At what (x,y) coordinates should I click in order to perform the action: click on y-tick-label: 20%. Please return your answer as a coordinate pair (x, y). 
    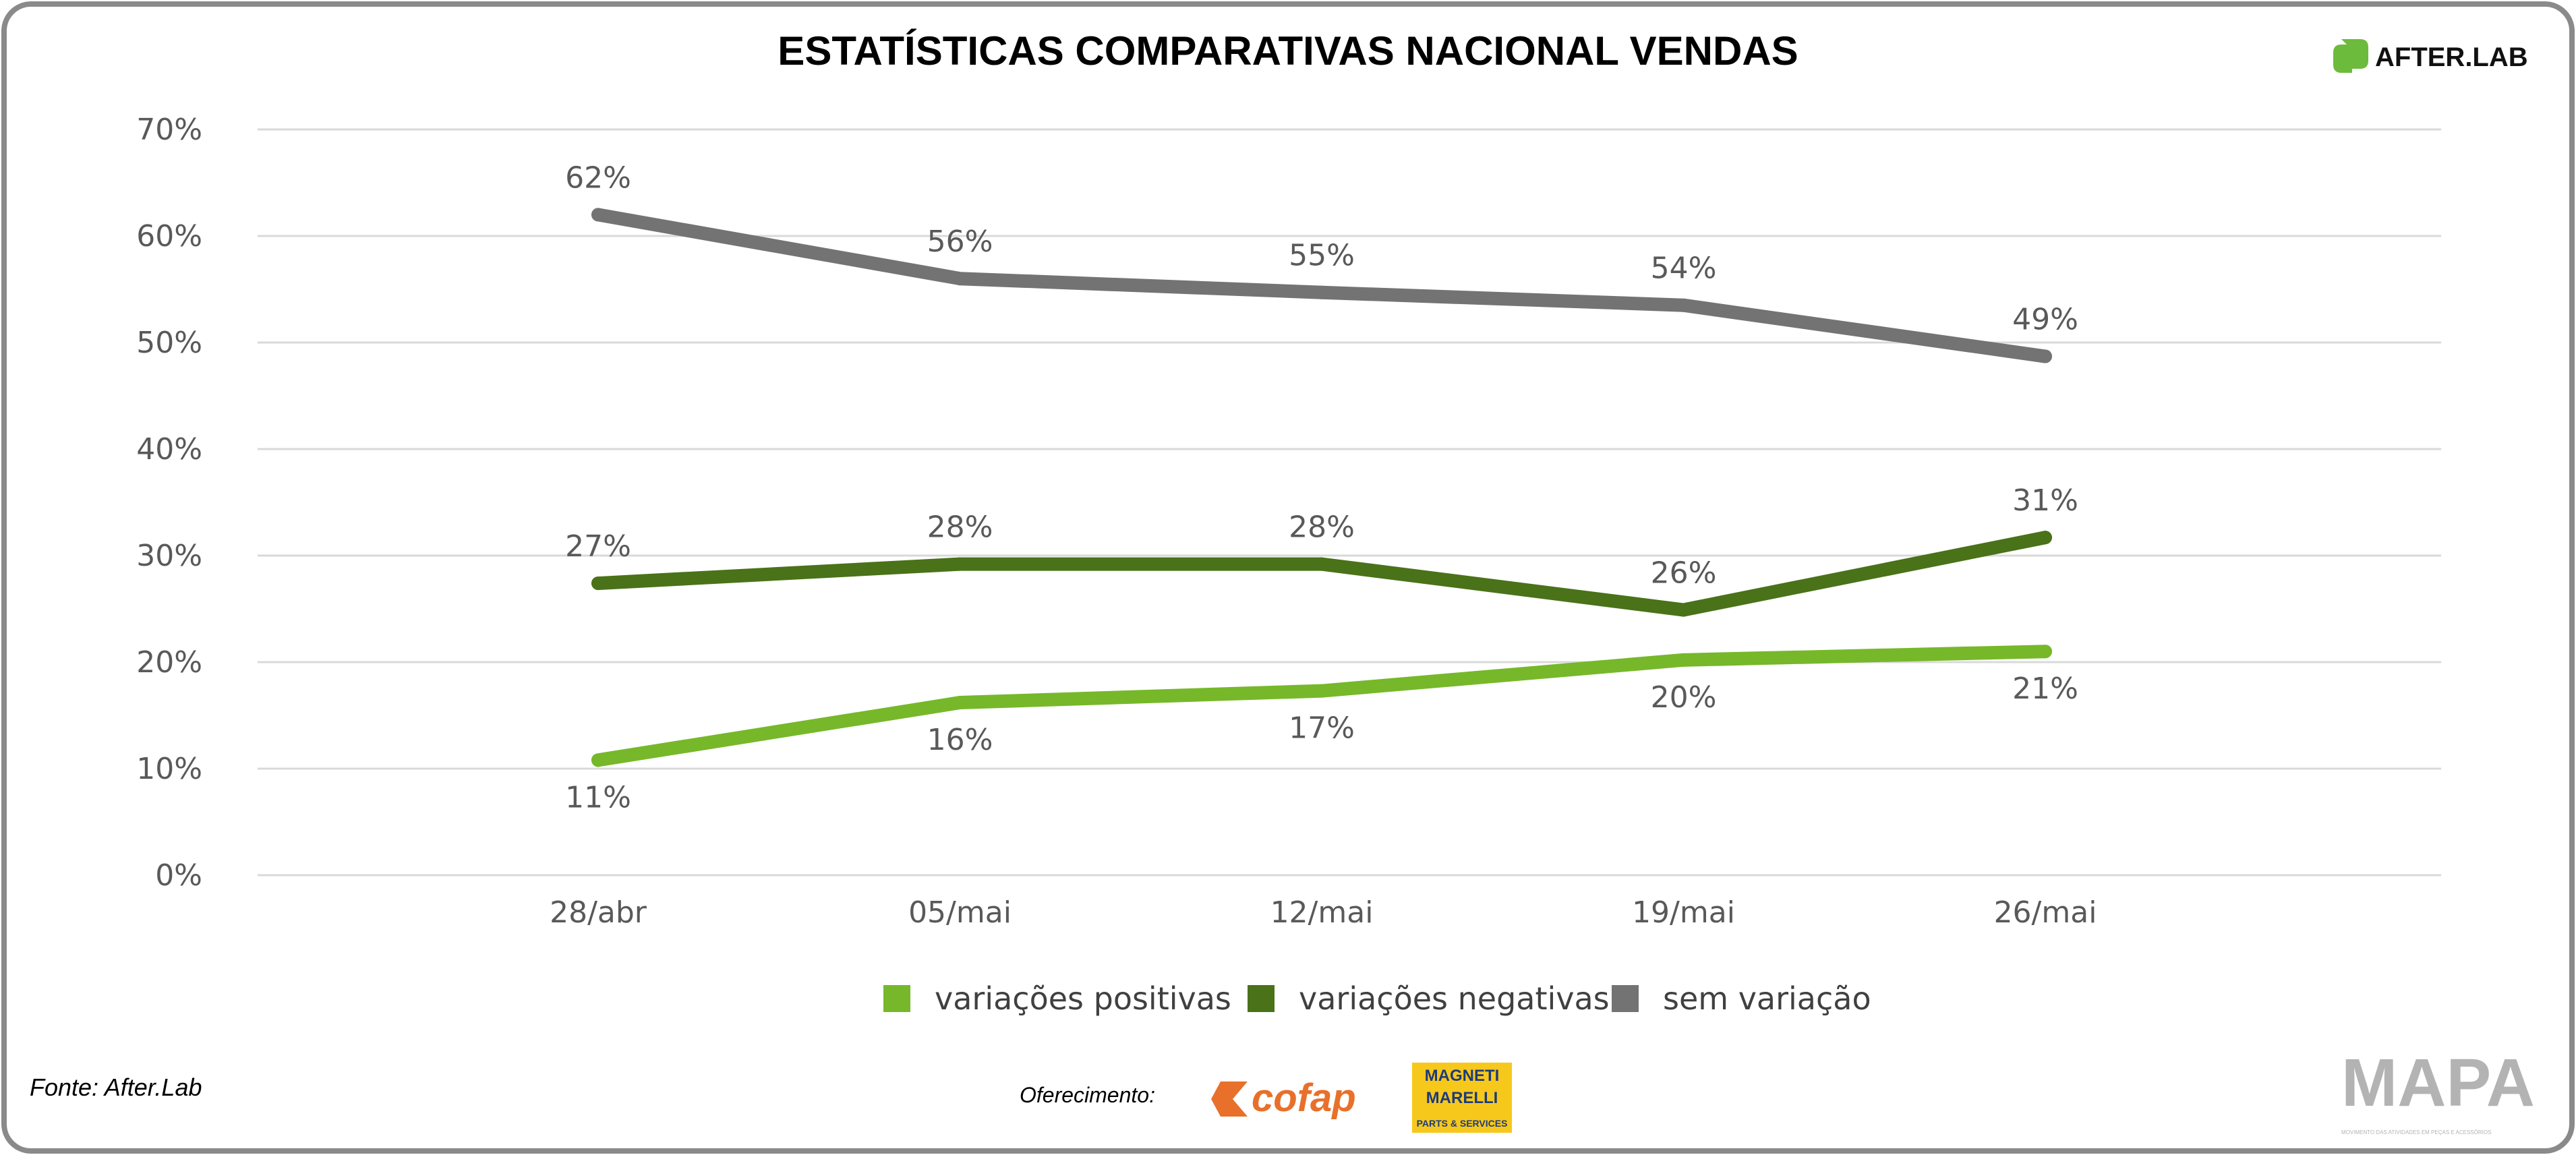
    Looking at the image, I should click on (169, 662).